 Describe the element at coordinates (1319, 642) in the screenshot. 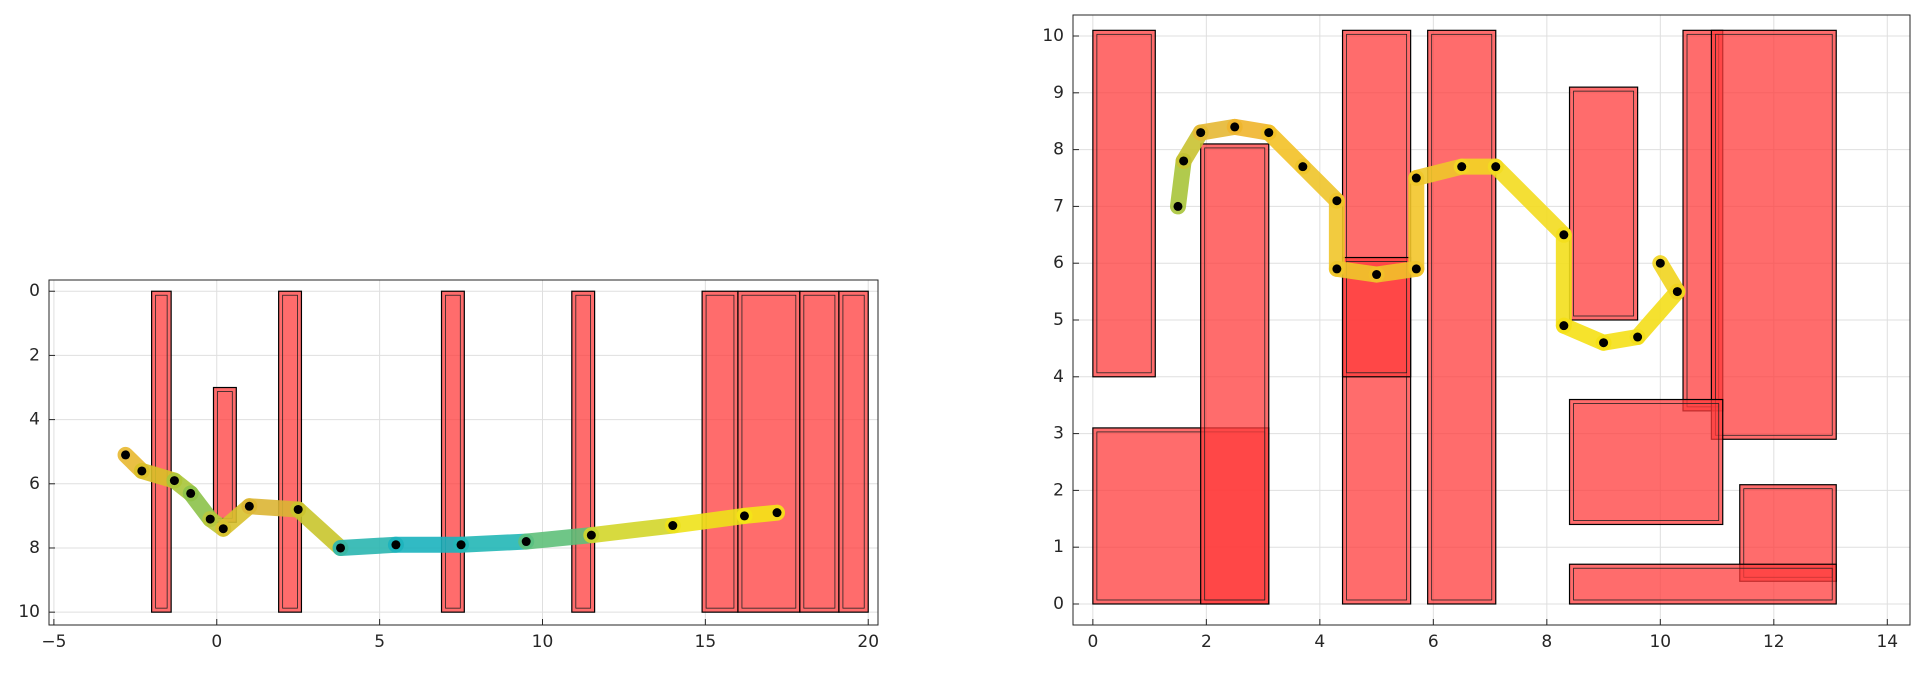

I see `x-tick-label: 4` at that location.